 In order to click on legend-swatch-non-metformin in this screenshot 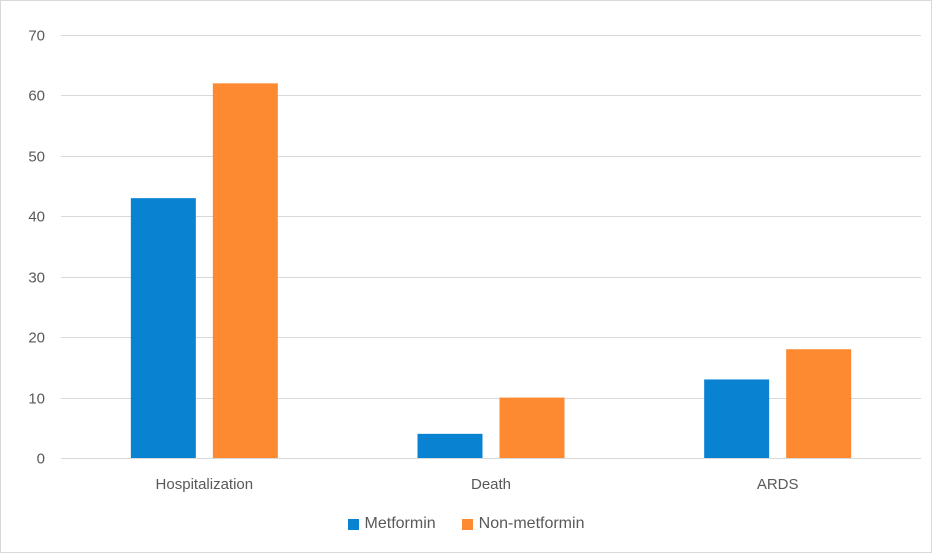, I will do `click(467, 524)`.